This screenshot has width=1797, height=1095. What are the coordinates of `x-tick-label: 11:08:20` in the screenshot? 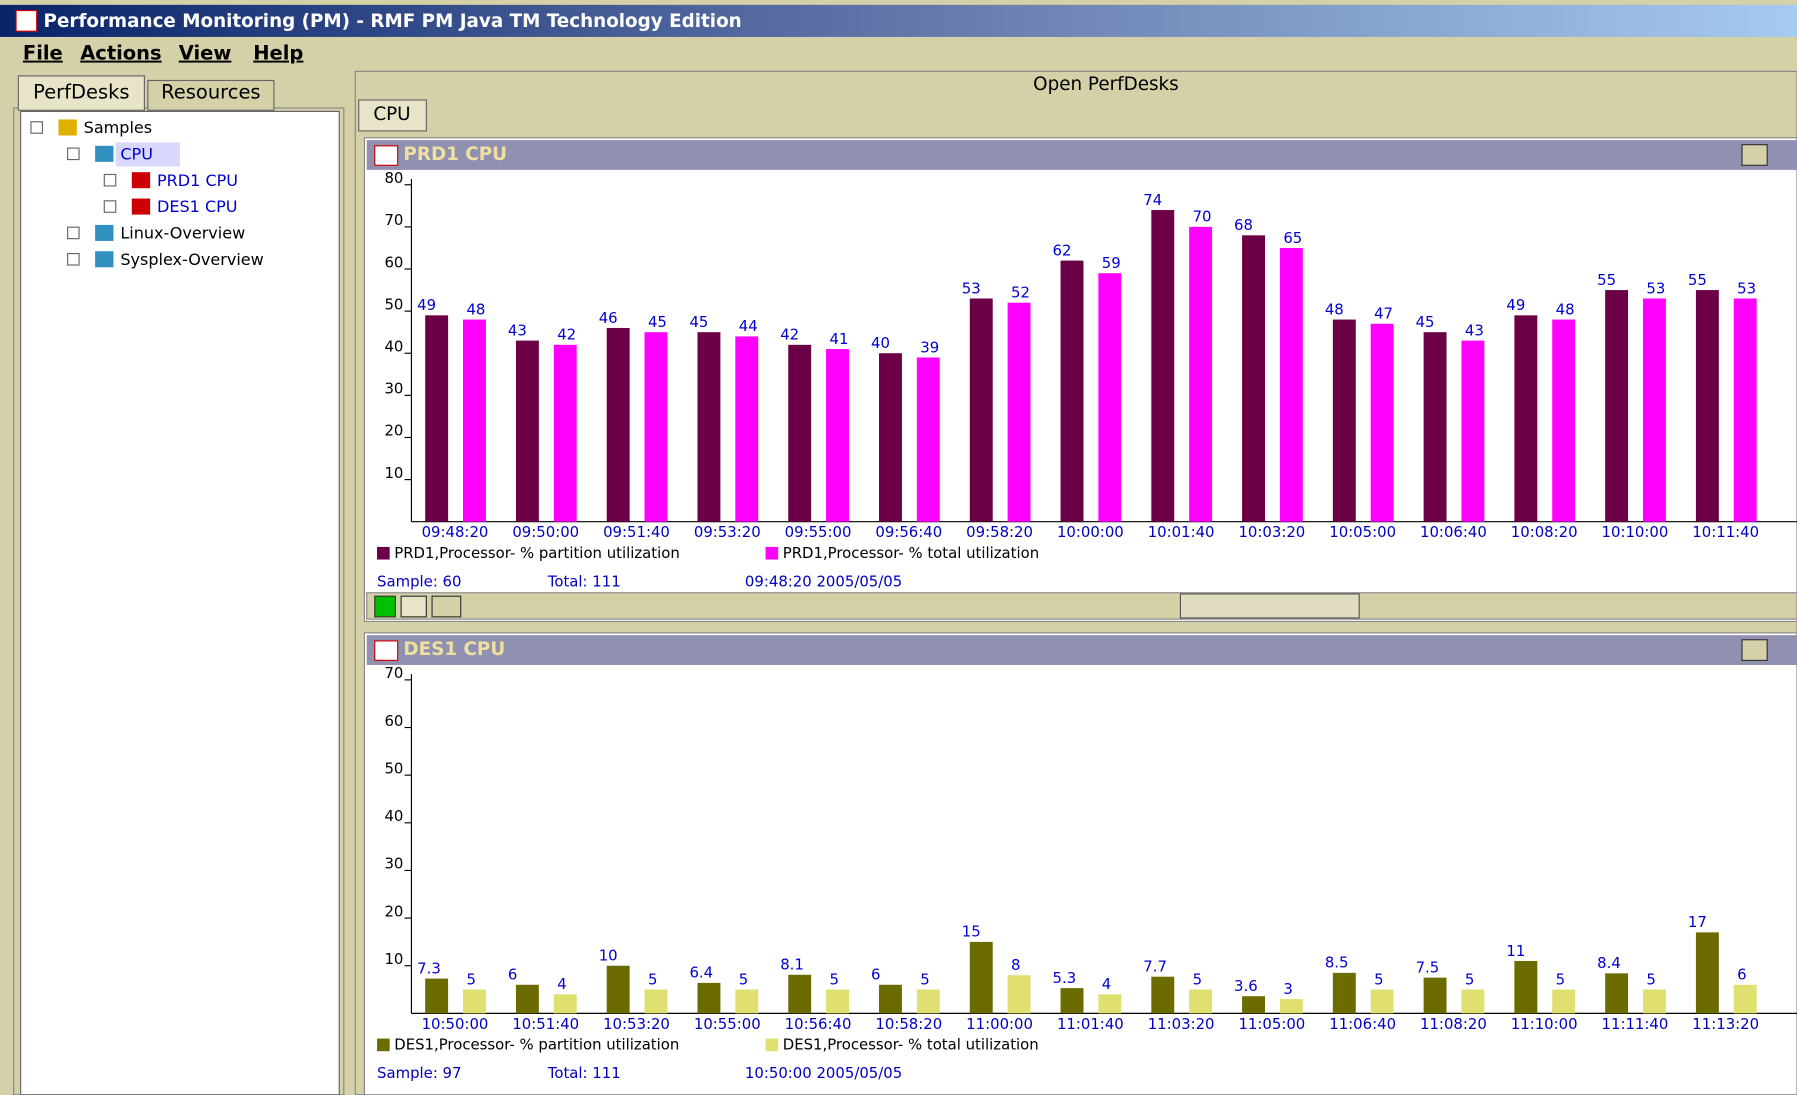 It's located at (1453, 1024).